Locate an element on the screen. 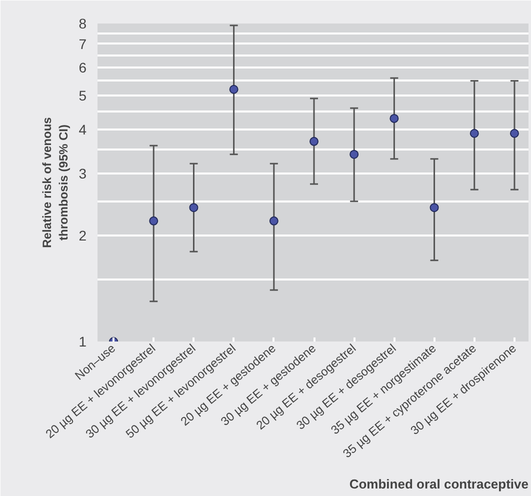 Image resolution: width=531 pixels, height=496 pixels. y-tick-label: 5 is located at coordinates (82, 95).